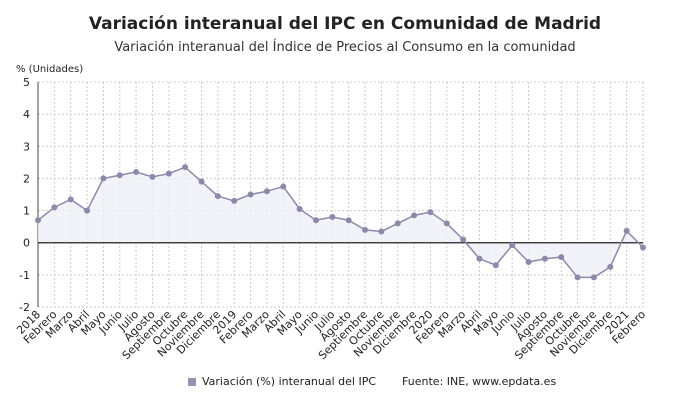  I want to click on y-tick-label: 5, so click(26, 82).